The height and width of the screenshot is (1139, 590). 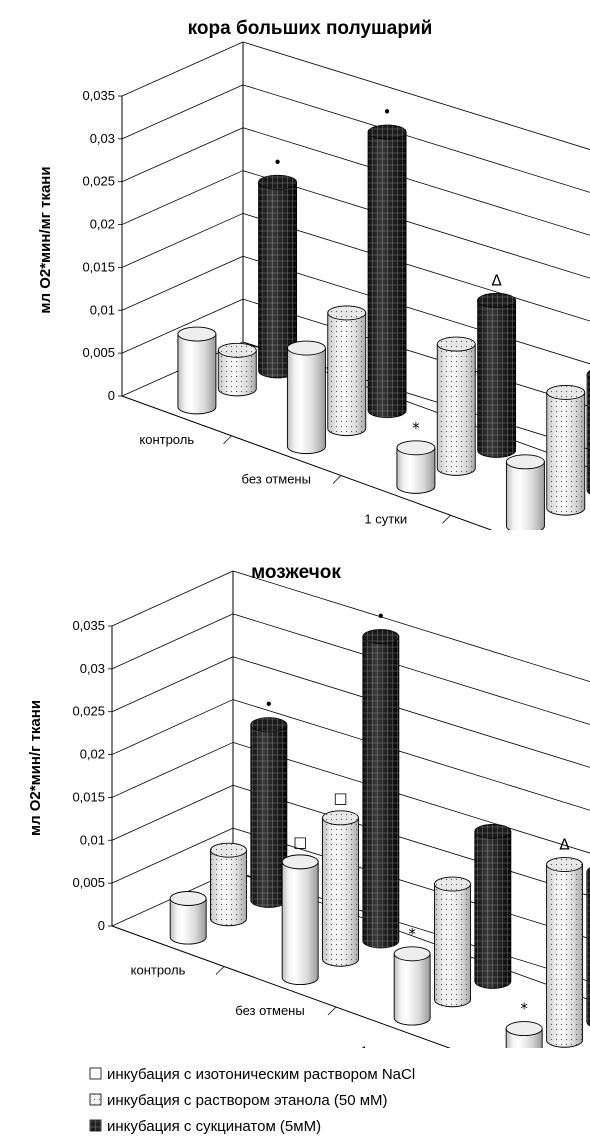 What do you see at coordinates (412, 934) in the screenshot?
I see `c2-marker-0-2: *` at bounding box center [412, 934].